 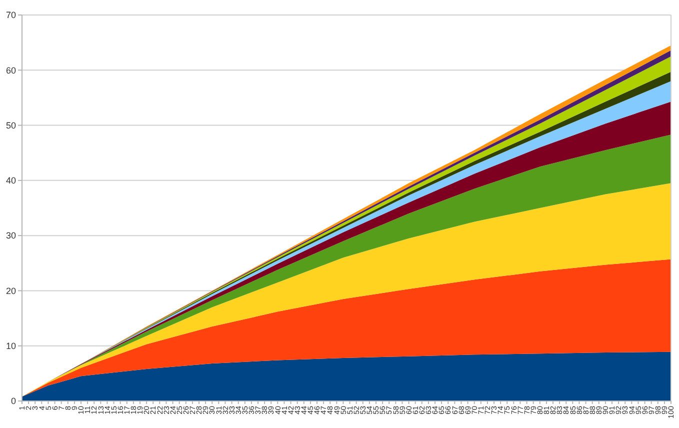 What do you see at coordinates (11, 15) in the screenshot?
I see `y-tick-label: 70` at bounding box center [11, 15].